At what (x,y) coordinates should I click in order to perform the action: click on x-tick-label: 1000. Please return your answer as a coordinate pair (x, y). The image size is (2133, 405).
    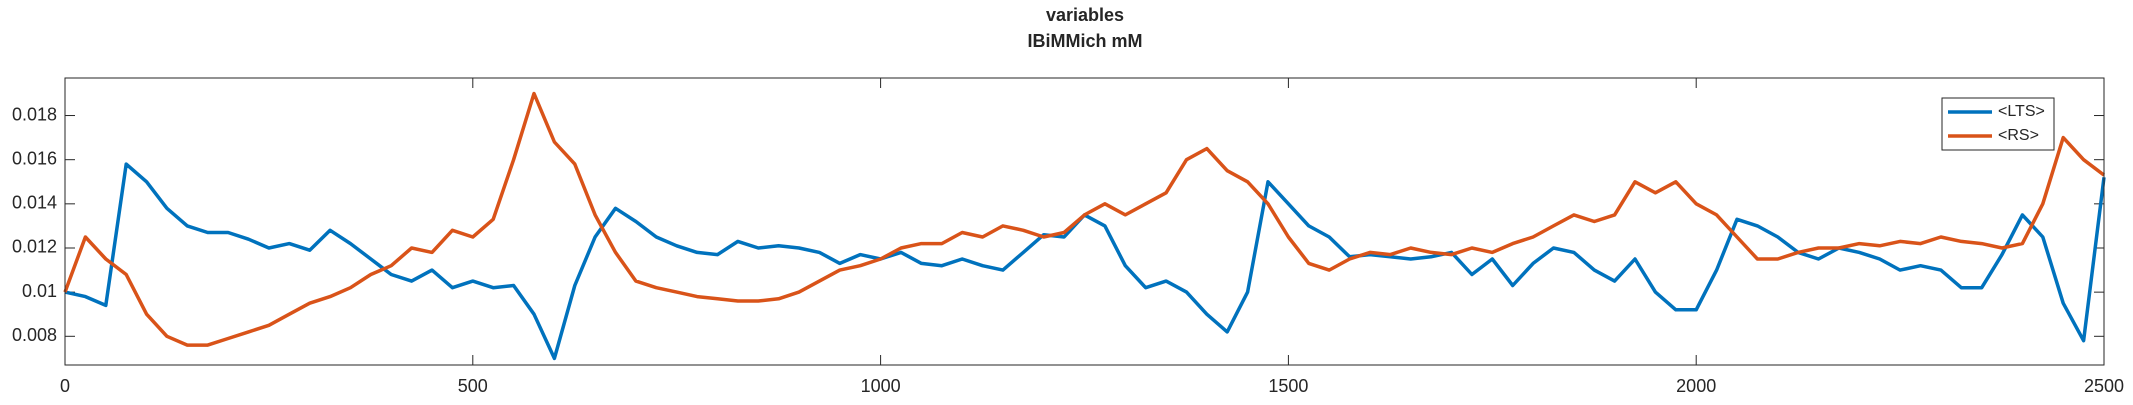
    Looking at the image, I should click on (881, 386).